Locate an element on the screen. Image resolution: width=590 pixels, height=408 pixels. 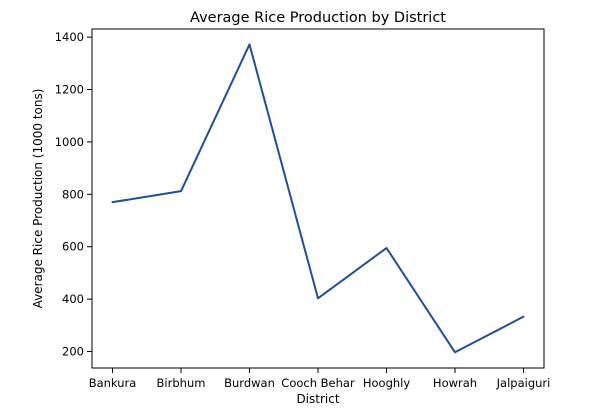
x-tick-label: Howrah is located at coordinates (455, 383).